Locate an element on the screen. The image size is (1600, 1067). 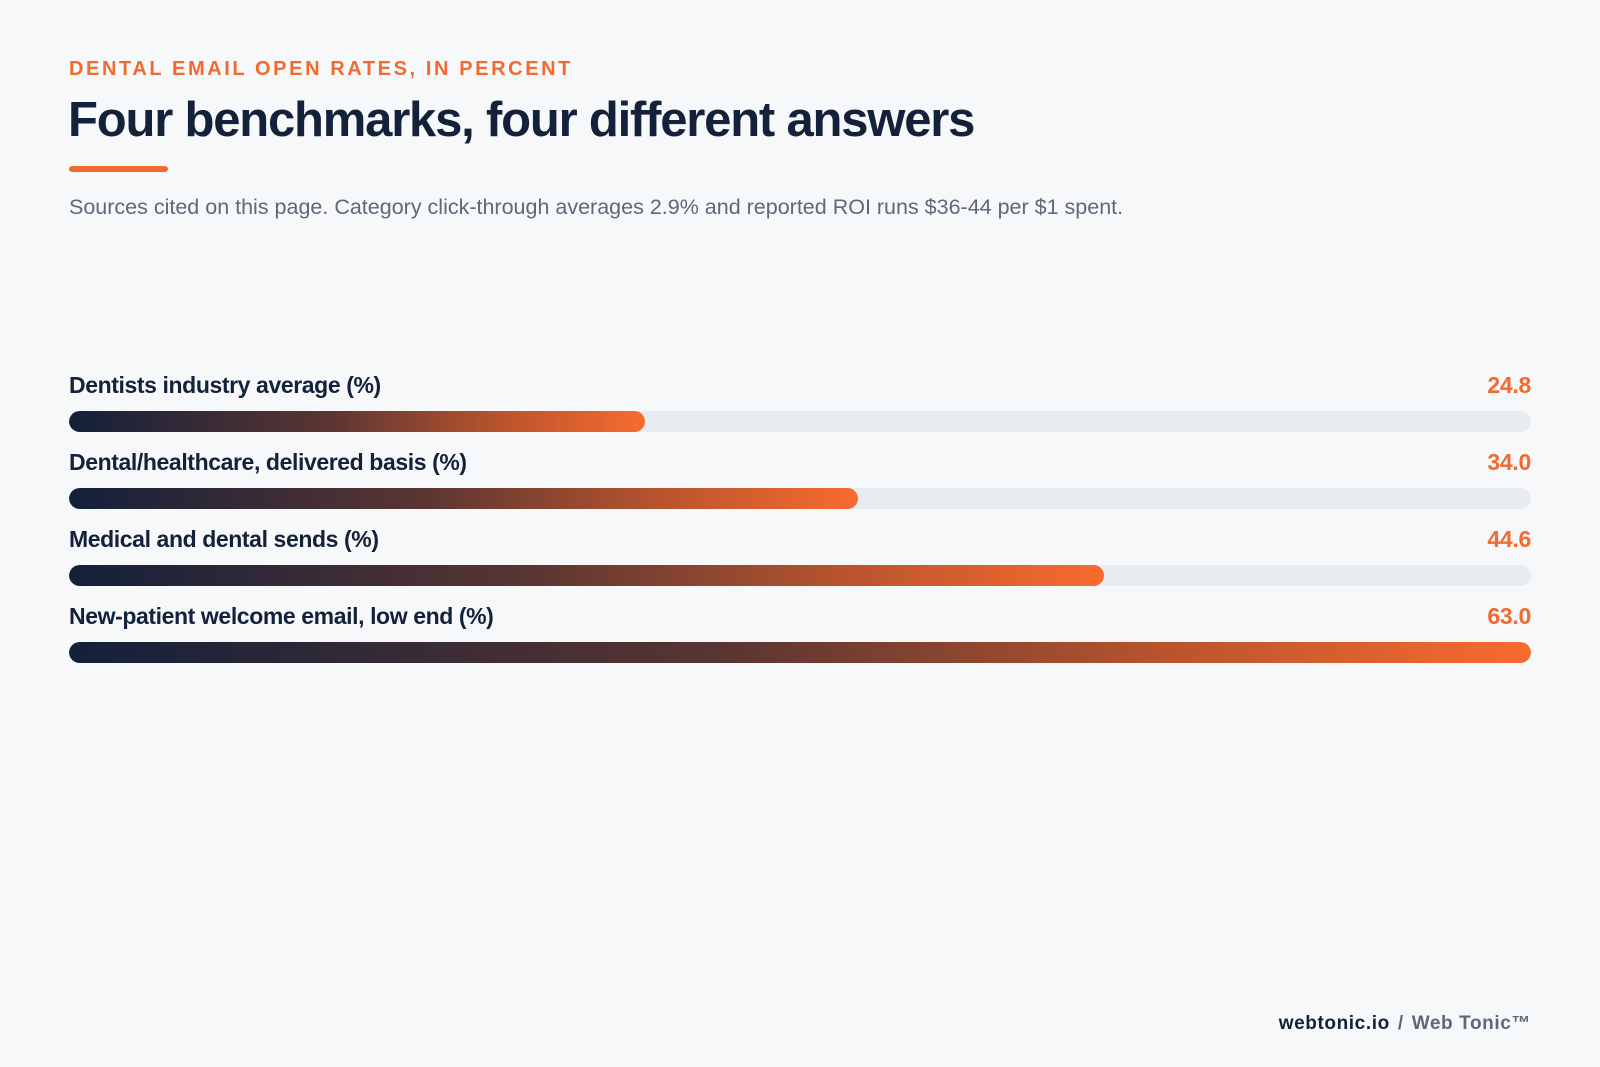
eyebrow-label: DENTAL EMAIL OPEN RATES, IN PERCENT is located at coordinates (321, 69).